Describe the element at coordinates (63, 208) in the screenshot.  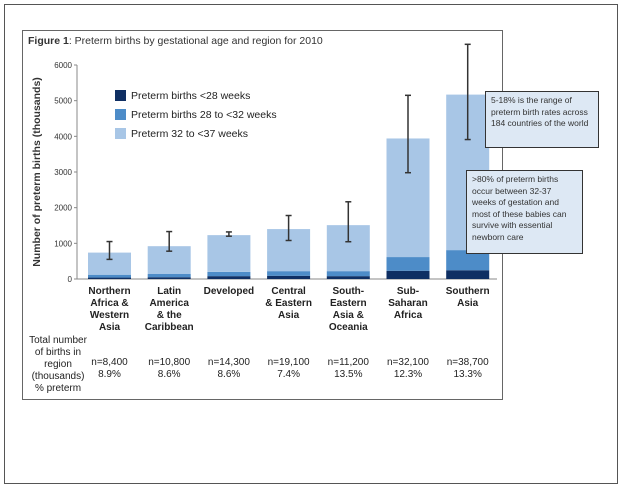
I see `y-tick-label: 2000` at that location.